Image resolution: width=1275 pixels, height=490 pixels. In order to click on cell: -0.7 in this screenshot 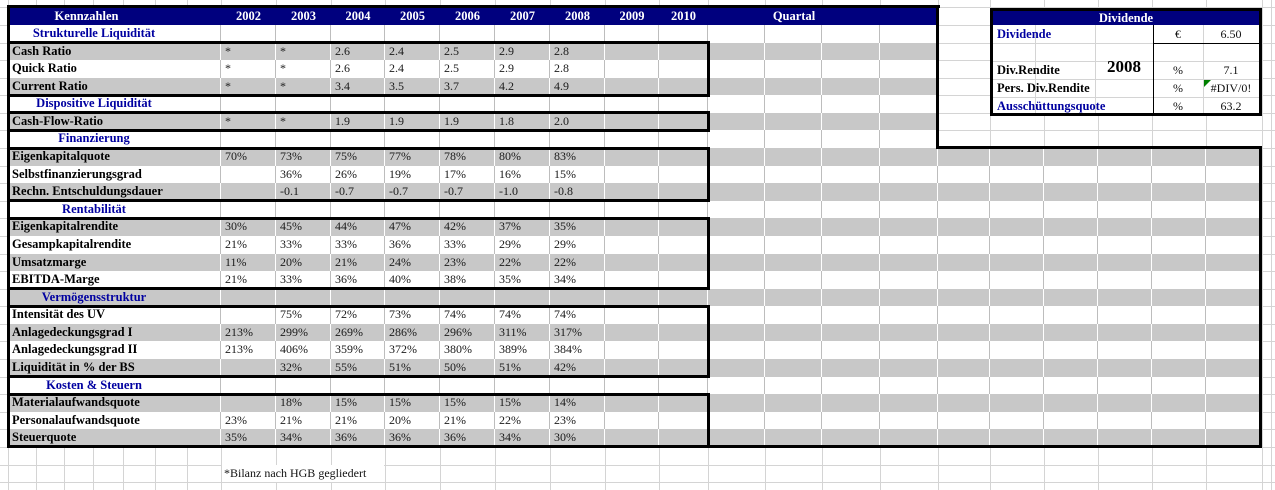, I will do `click(412, 192)`.